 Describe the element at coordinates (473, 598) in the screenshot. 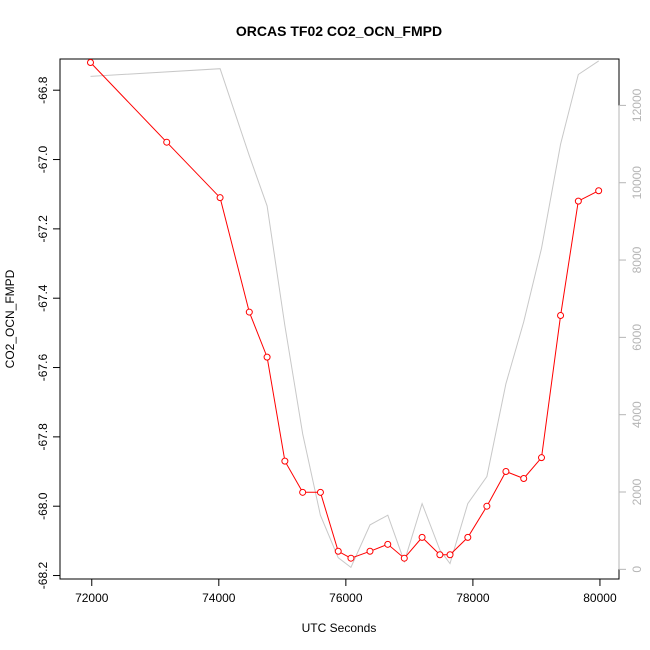

I see `x-tick-label: 78000` at that location.